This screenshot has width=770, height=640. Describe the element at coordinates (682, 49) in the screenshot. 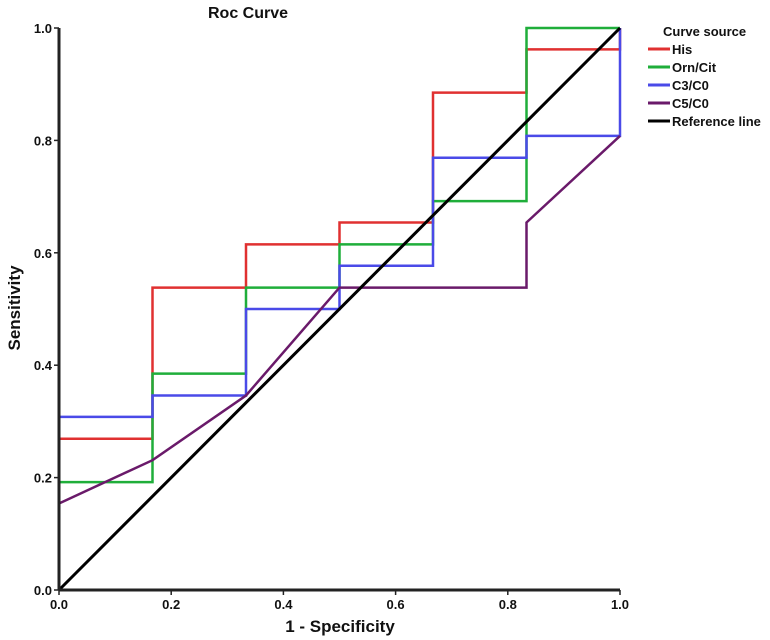

I see `legend-label-his: His` at that location.